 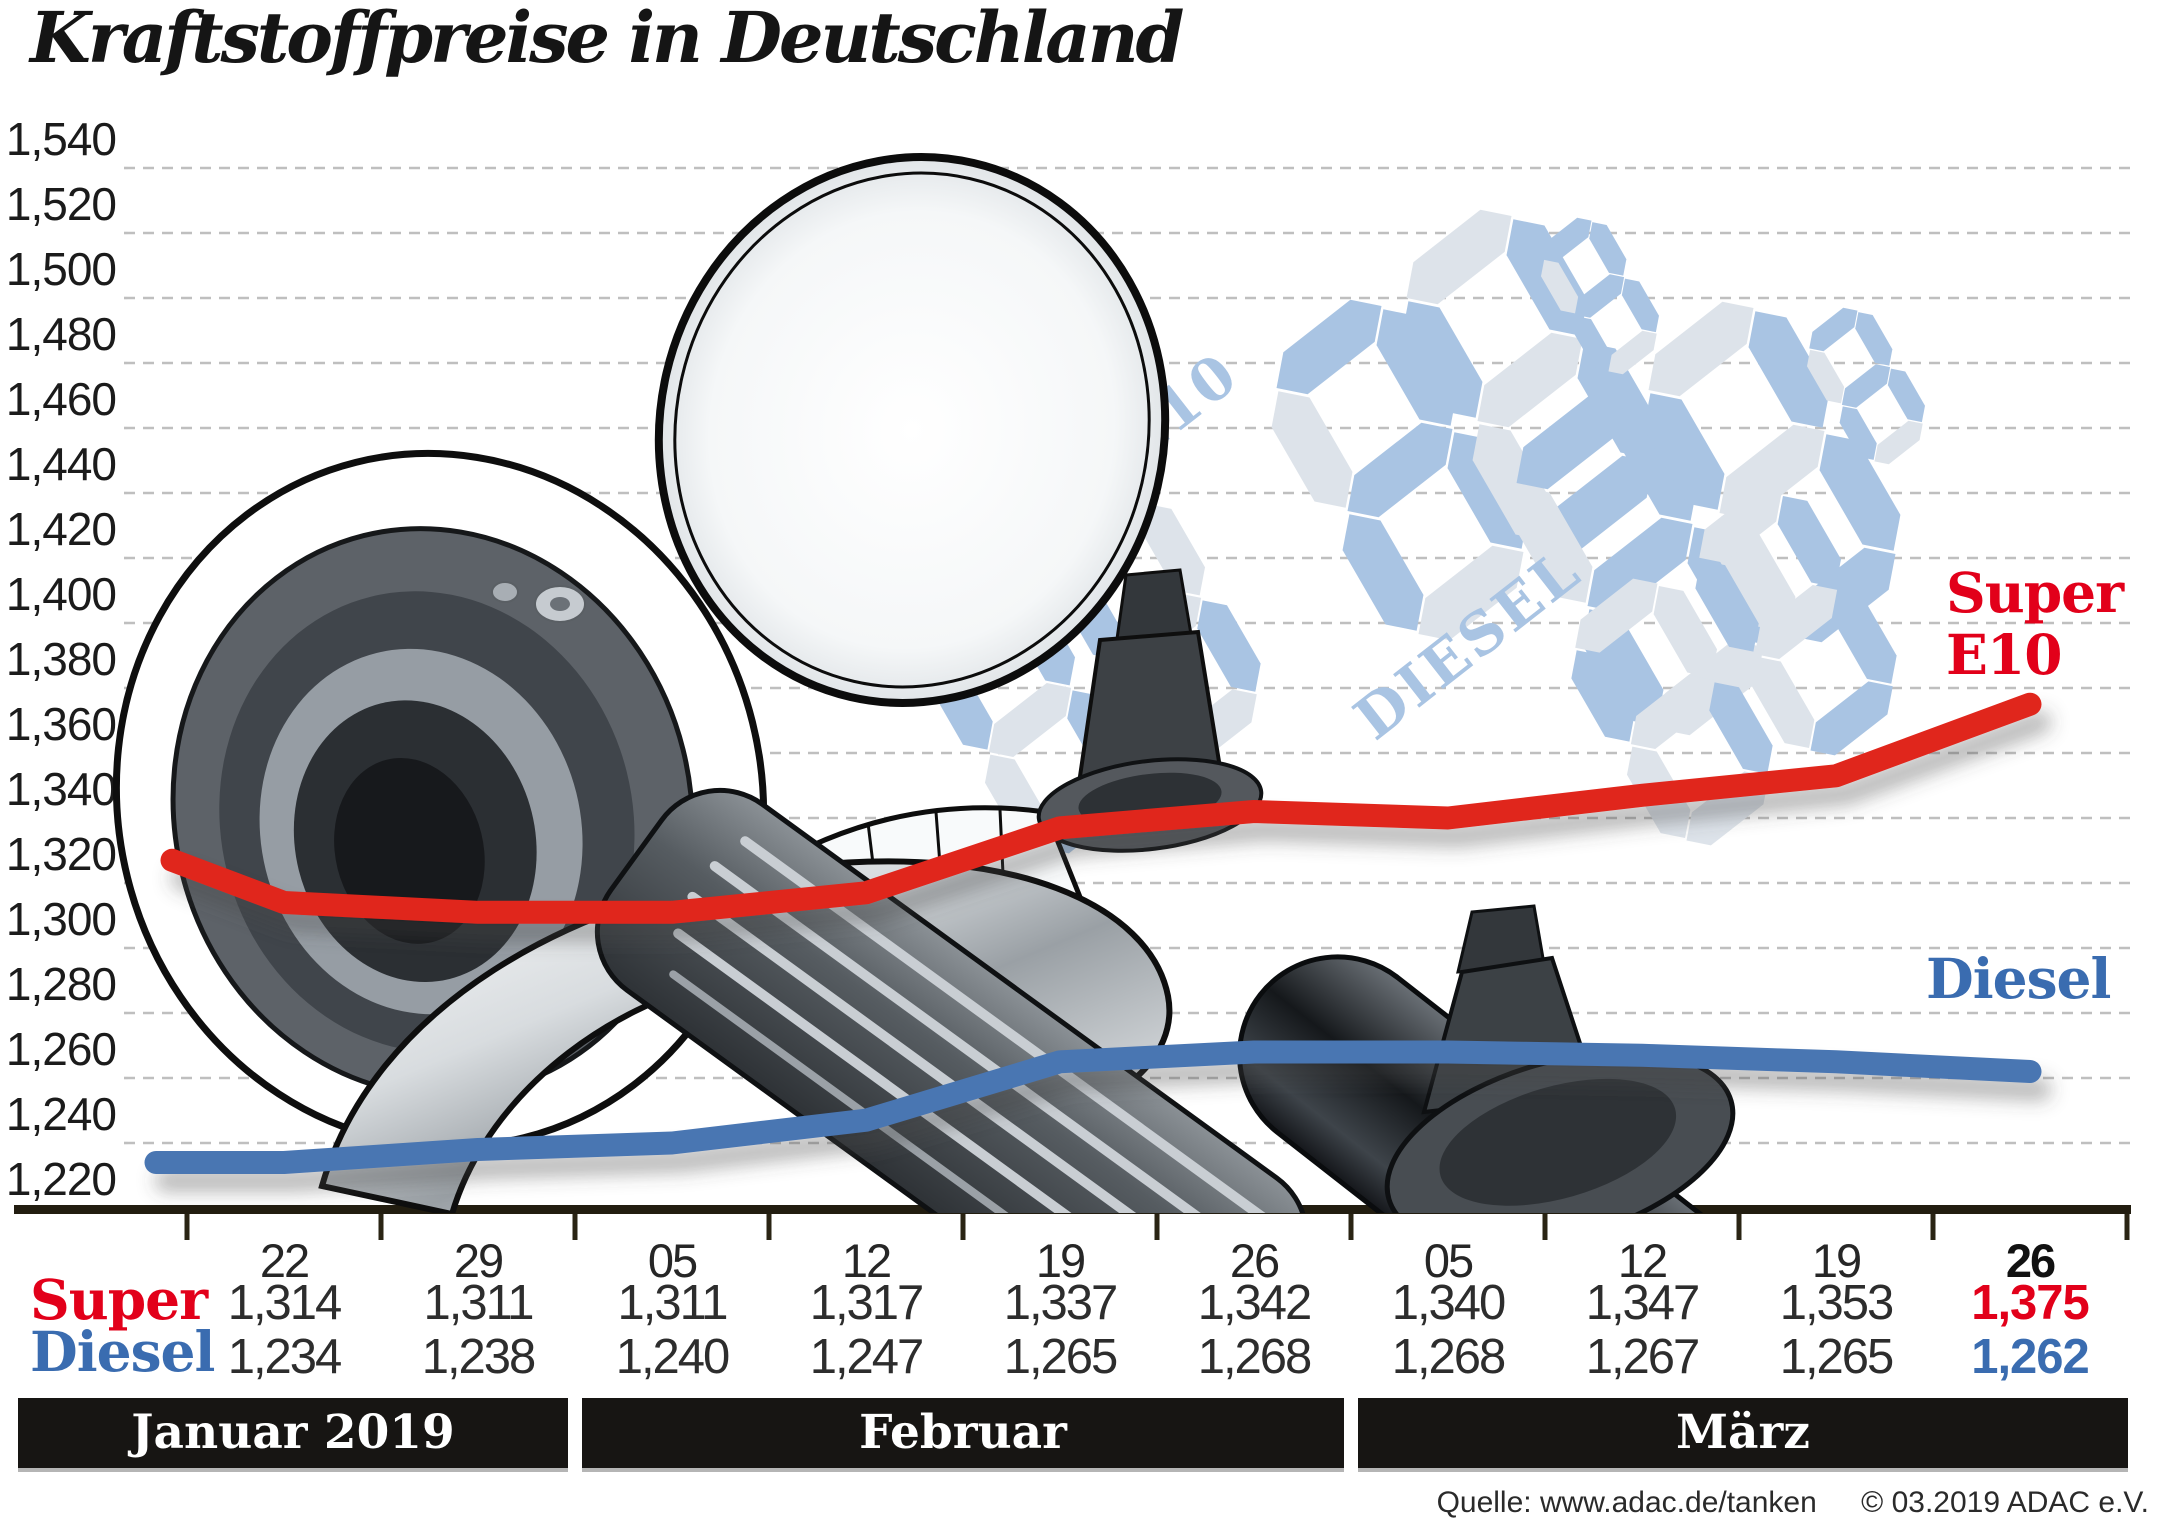 What do you see at coordinates (673, 1357) in the screenshot?
I see `table-cell-diesel: 1,240` at bounding box center [673, 1357].